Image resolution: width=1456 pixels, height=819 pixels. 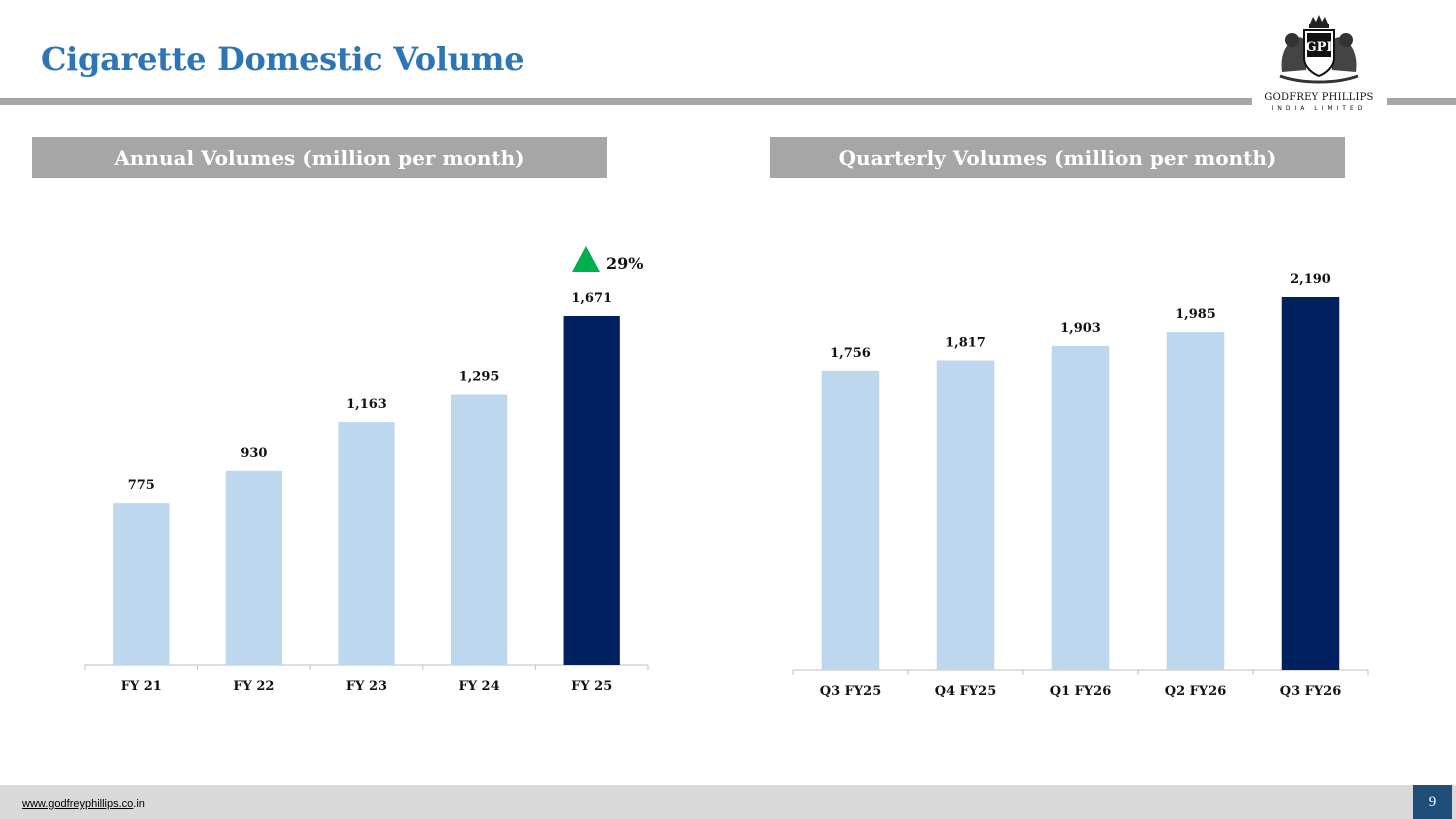 I want to click on quarterly-chart-header: Quarterly Volumes (million per month), so click(x=1057, y=157).